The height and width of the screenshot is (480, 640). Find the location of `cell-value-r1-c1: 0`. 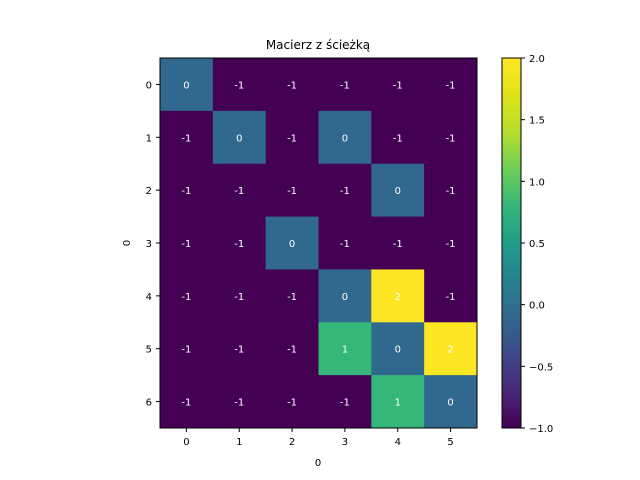

cell-value-r1-c1: 0 is located at coordinates (239, 138).